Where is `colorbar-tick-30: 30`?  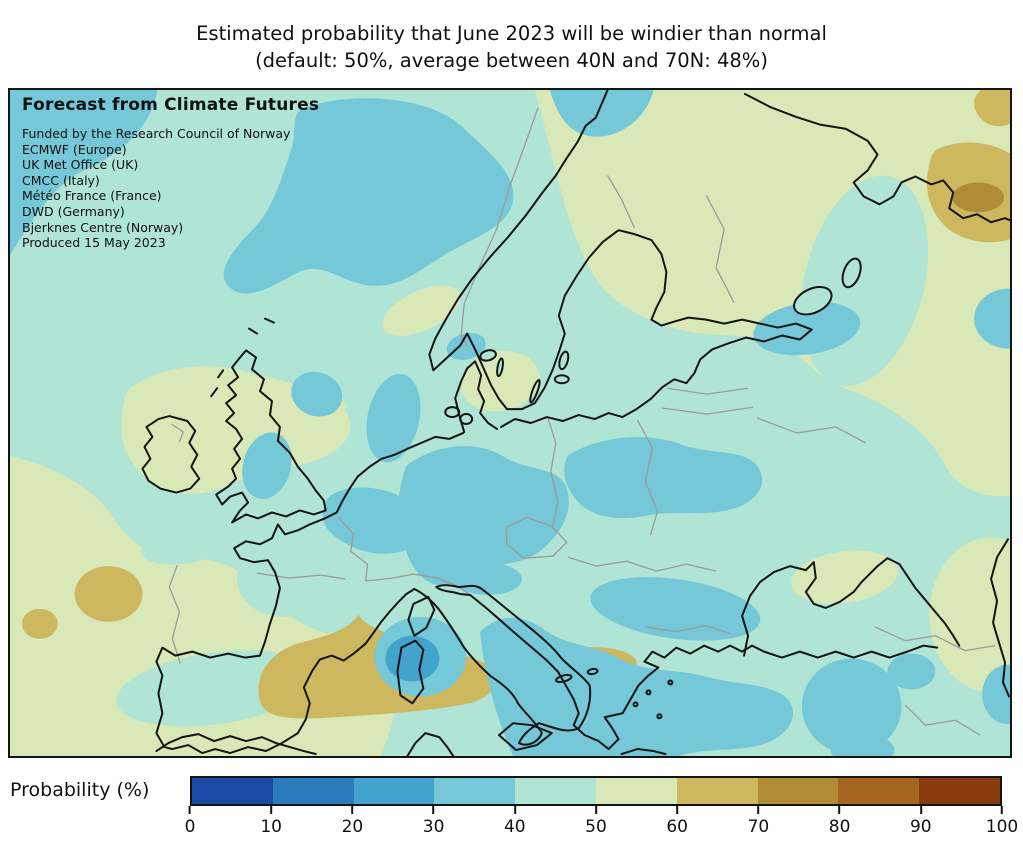 colorbar-tick-30: 30 is located at coordinates (433, 821).